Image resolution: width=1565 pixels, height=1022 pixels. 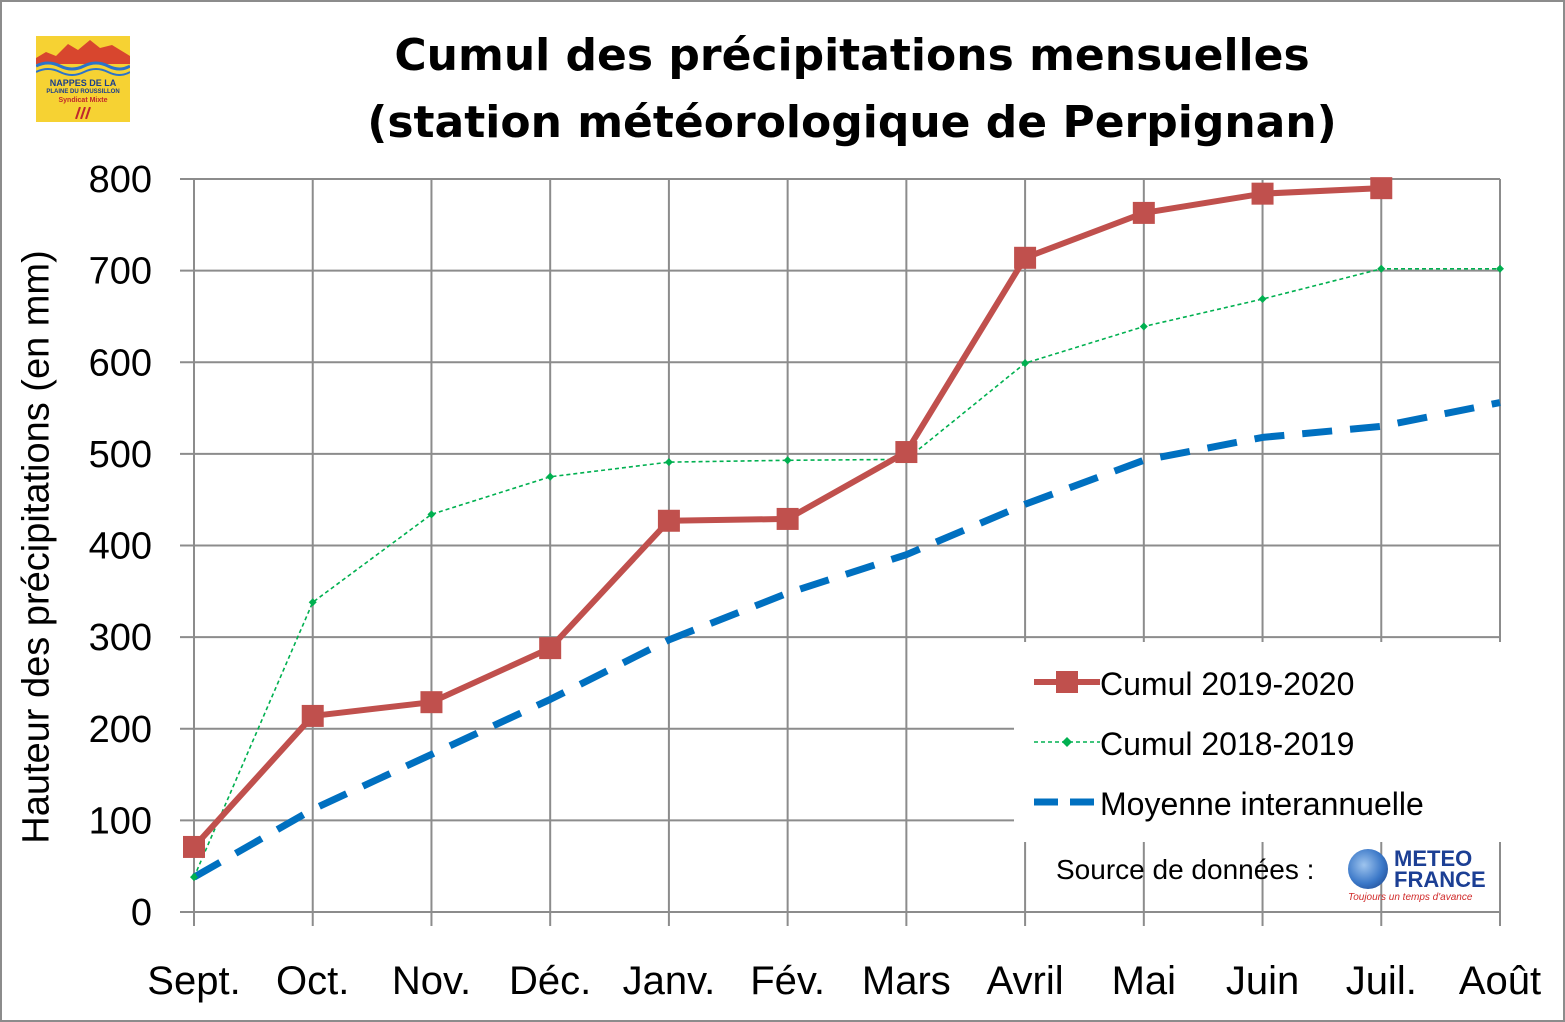 I want to click on legend-entry-moyenne: Moyenne interannuelle, so click(x=1259, y=802).